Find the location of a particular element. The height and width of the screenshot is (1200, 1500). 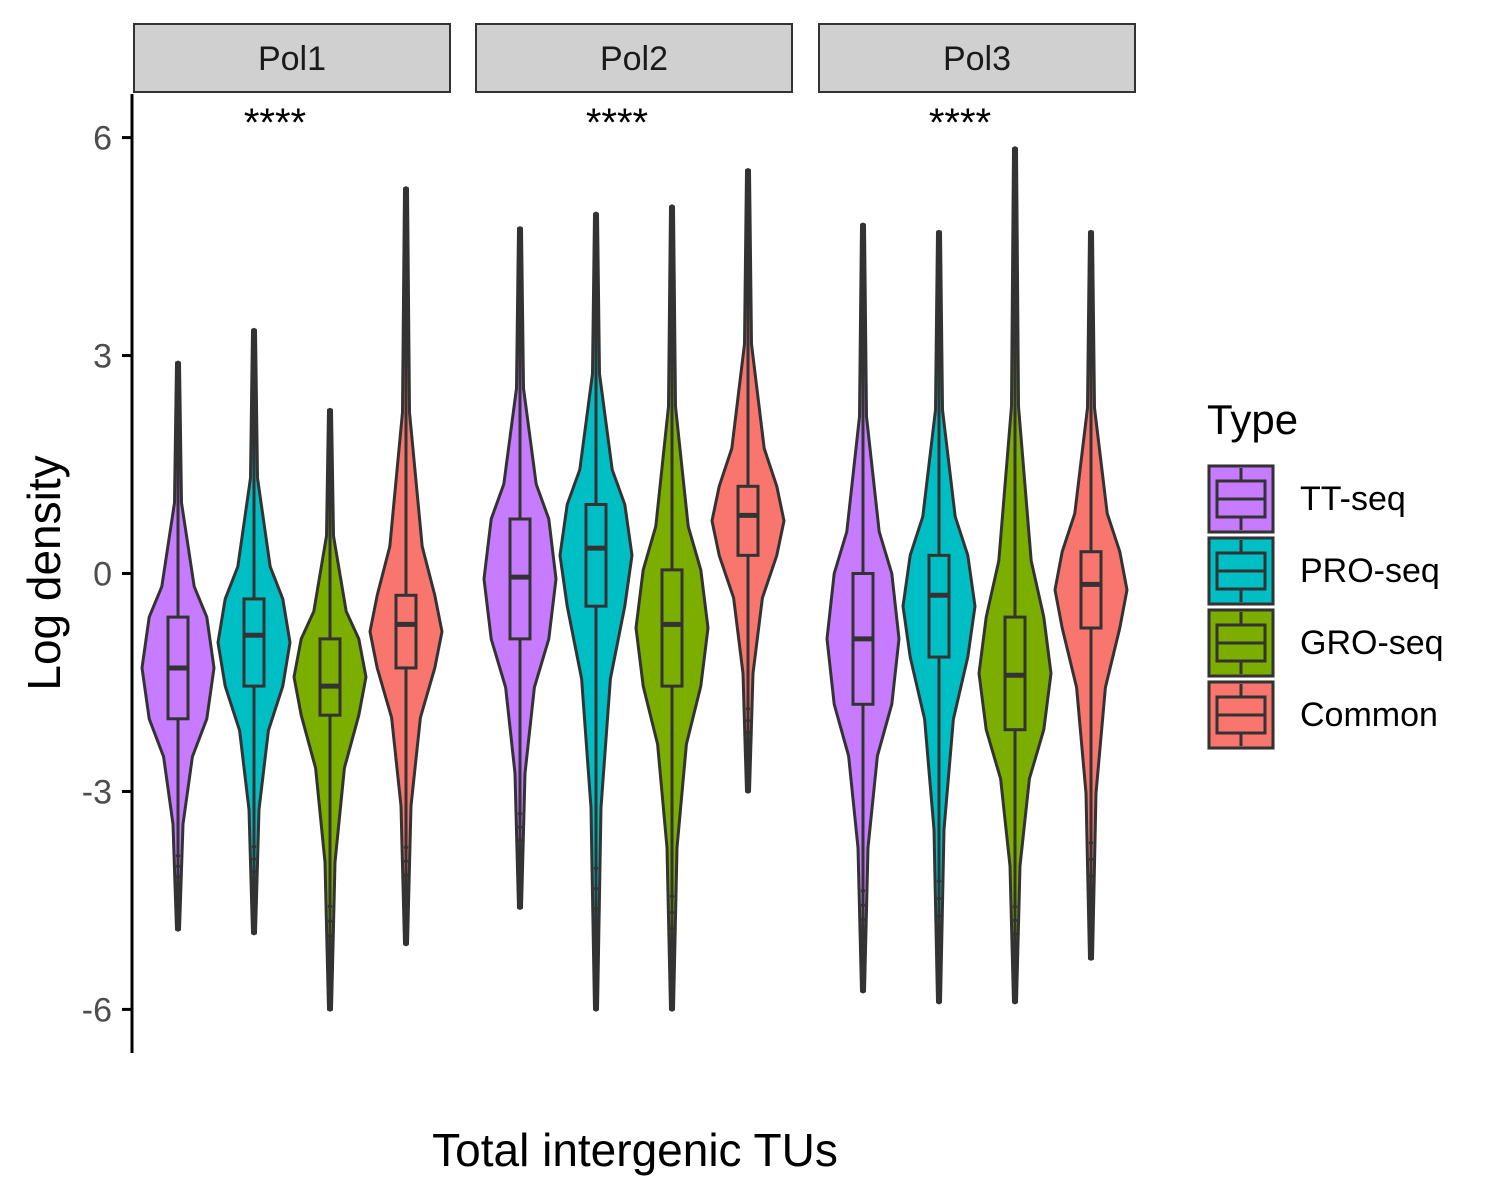

legend-item-gro-seq: GRO-seq is located at coordinates (1325, 643).